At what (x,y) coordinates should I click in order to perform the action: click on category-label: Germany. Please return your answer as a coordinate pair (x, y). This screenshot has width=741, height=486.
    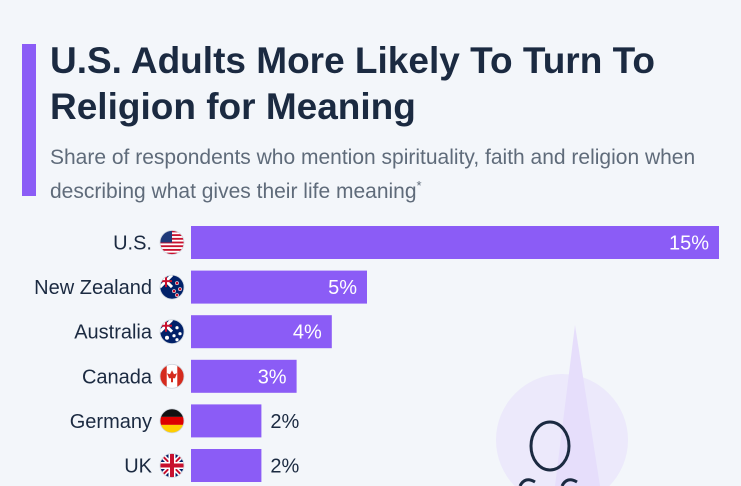
    Looking at the image, I should click on (111, 422).